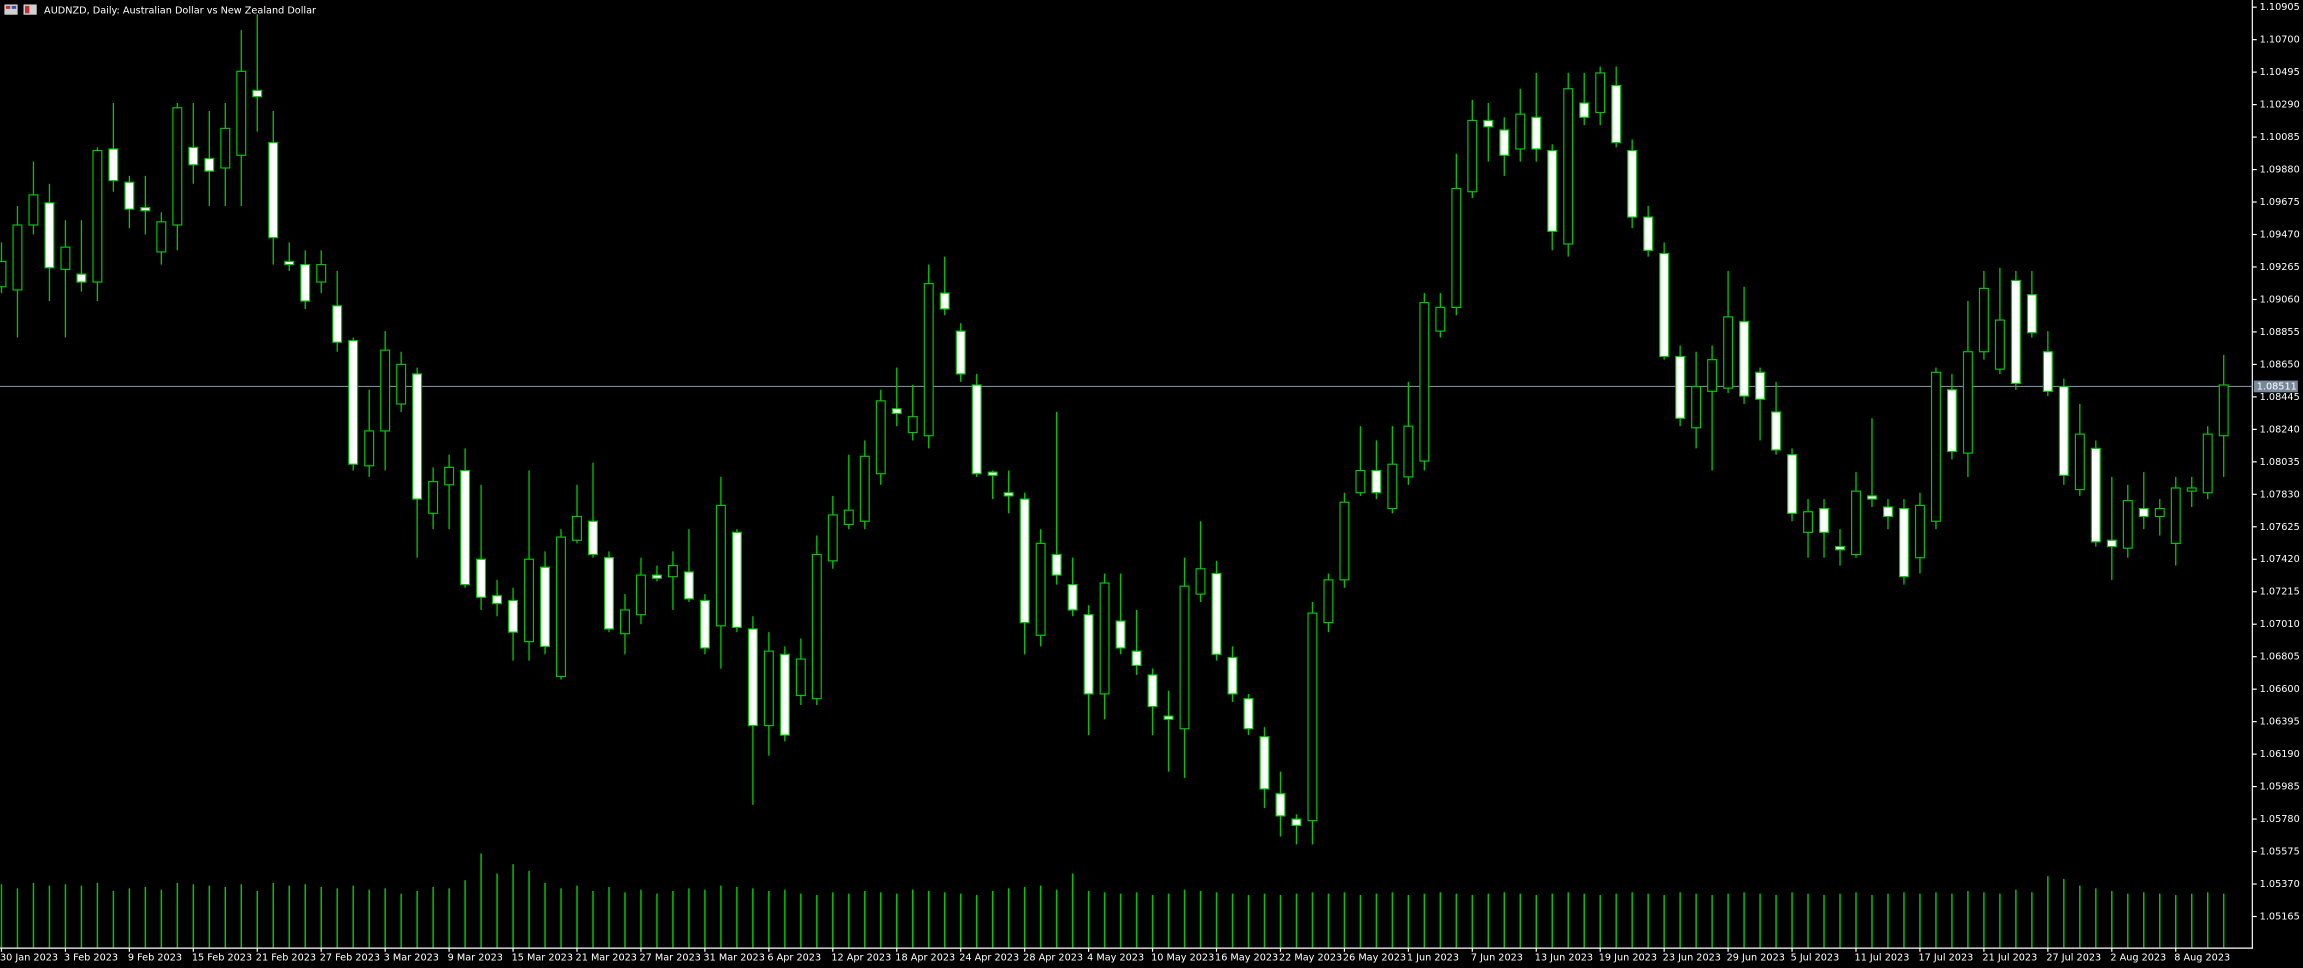 This screenshot has width=2303, height=968. I want to click on current-price-box, so click(2275, 386).